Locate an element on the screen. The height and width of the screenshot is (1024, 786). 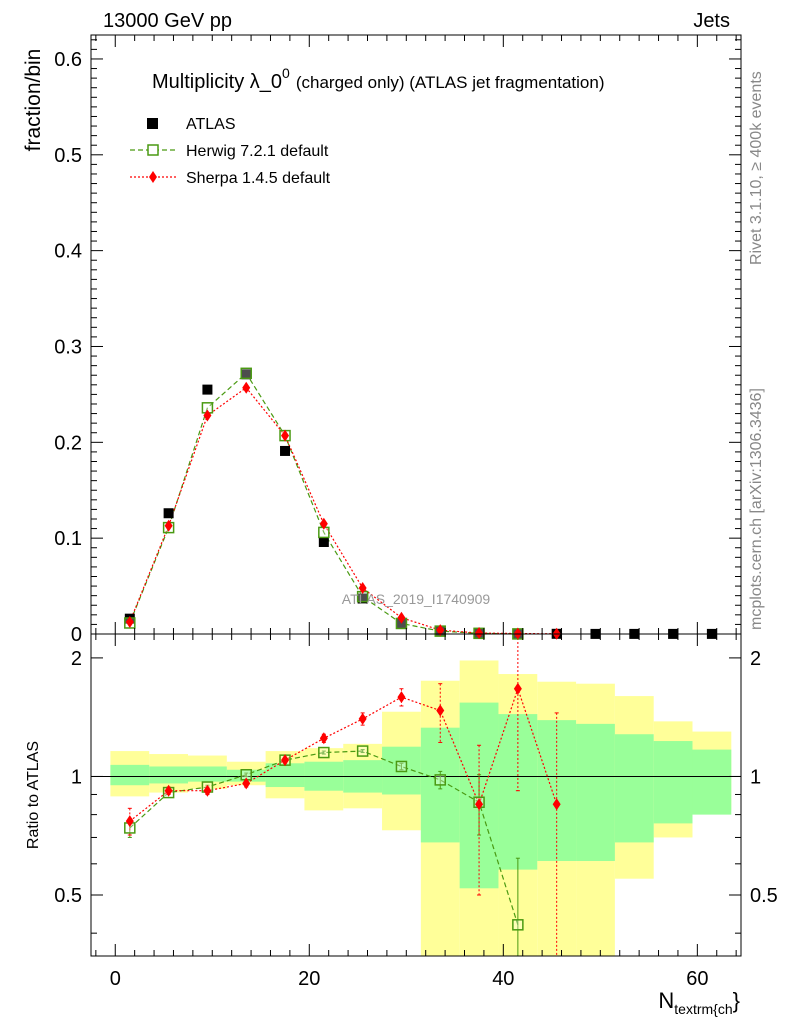
ratio-y-tick-label-left: 1 is located at coordinates (76, 777).